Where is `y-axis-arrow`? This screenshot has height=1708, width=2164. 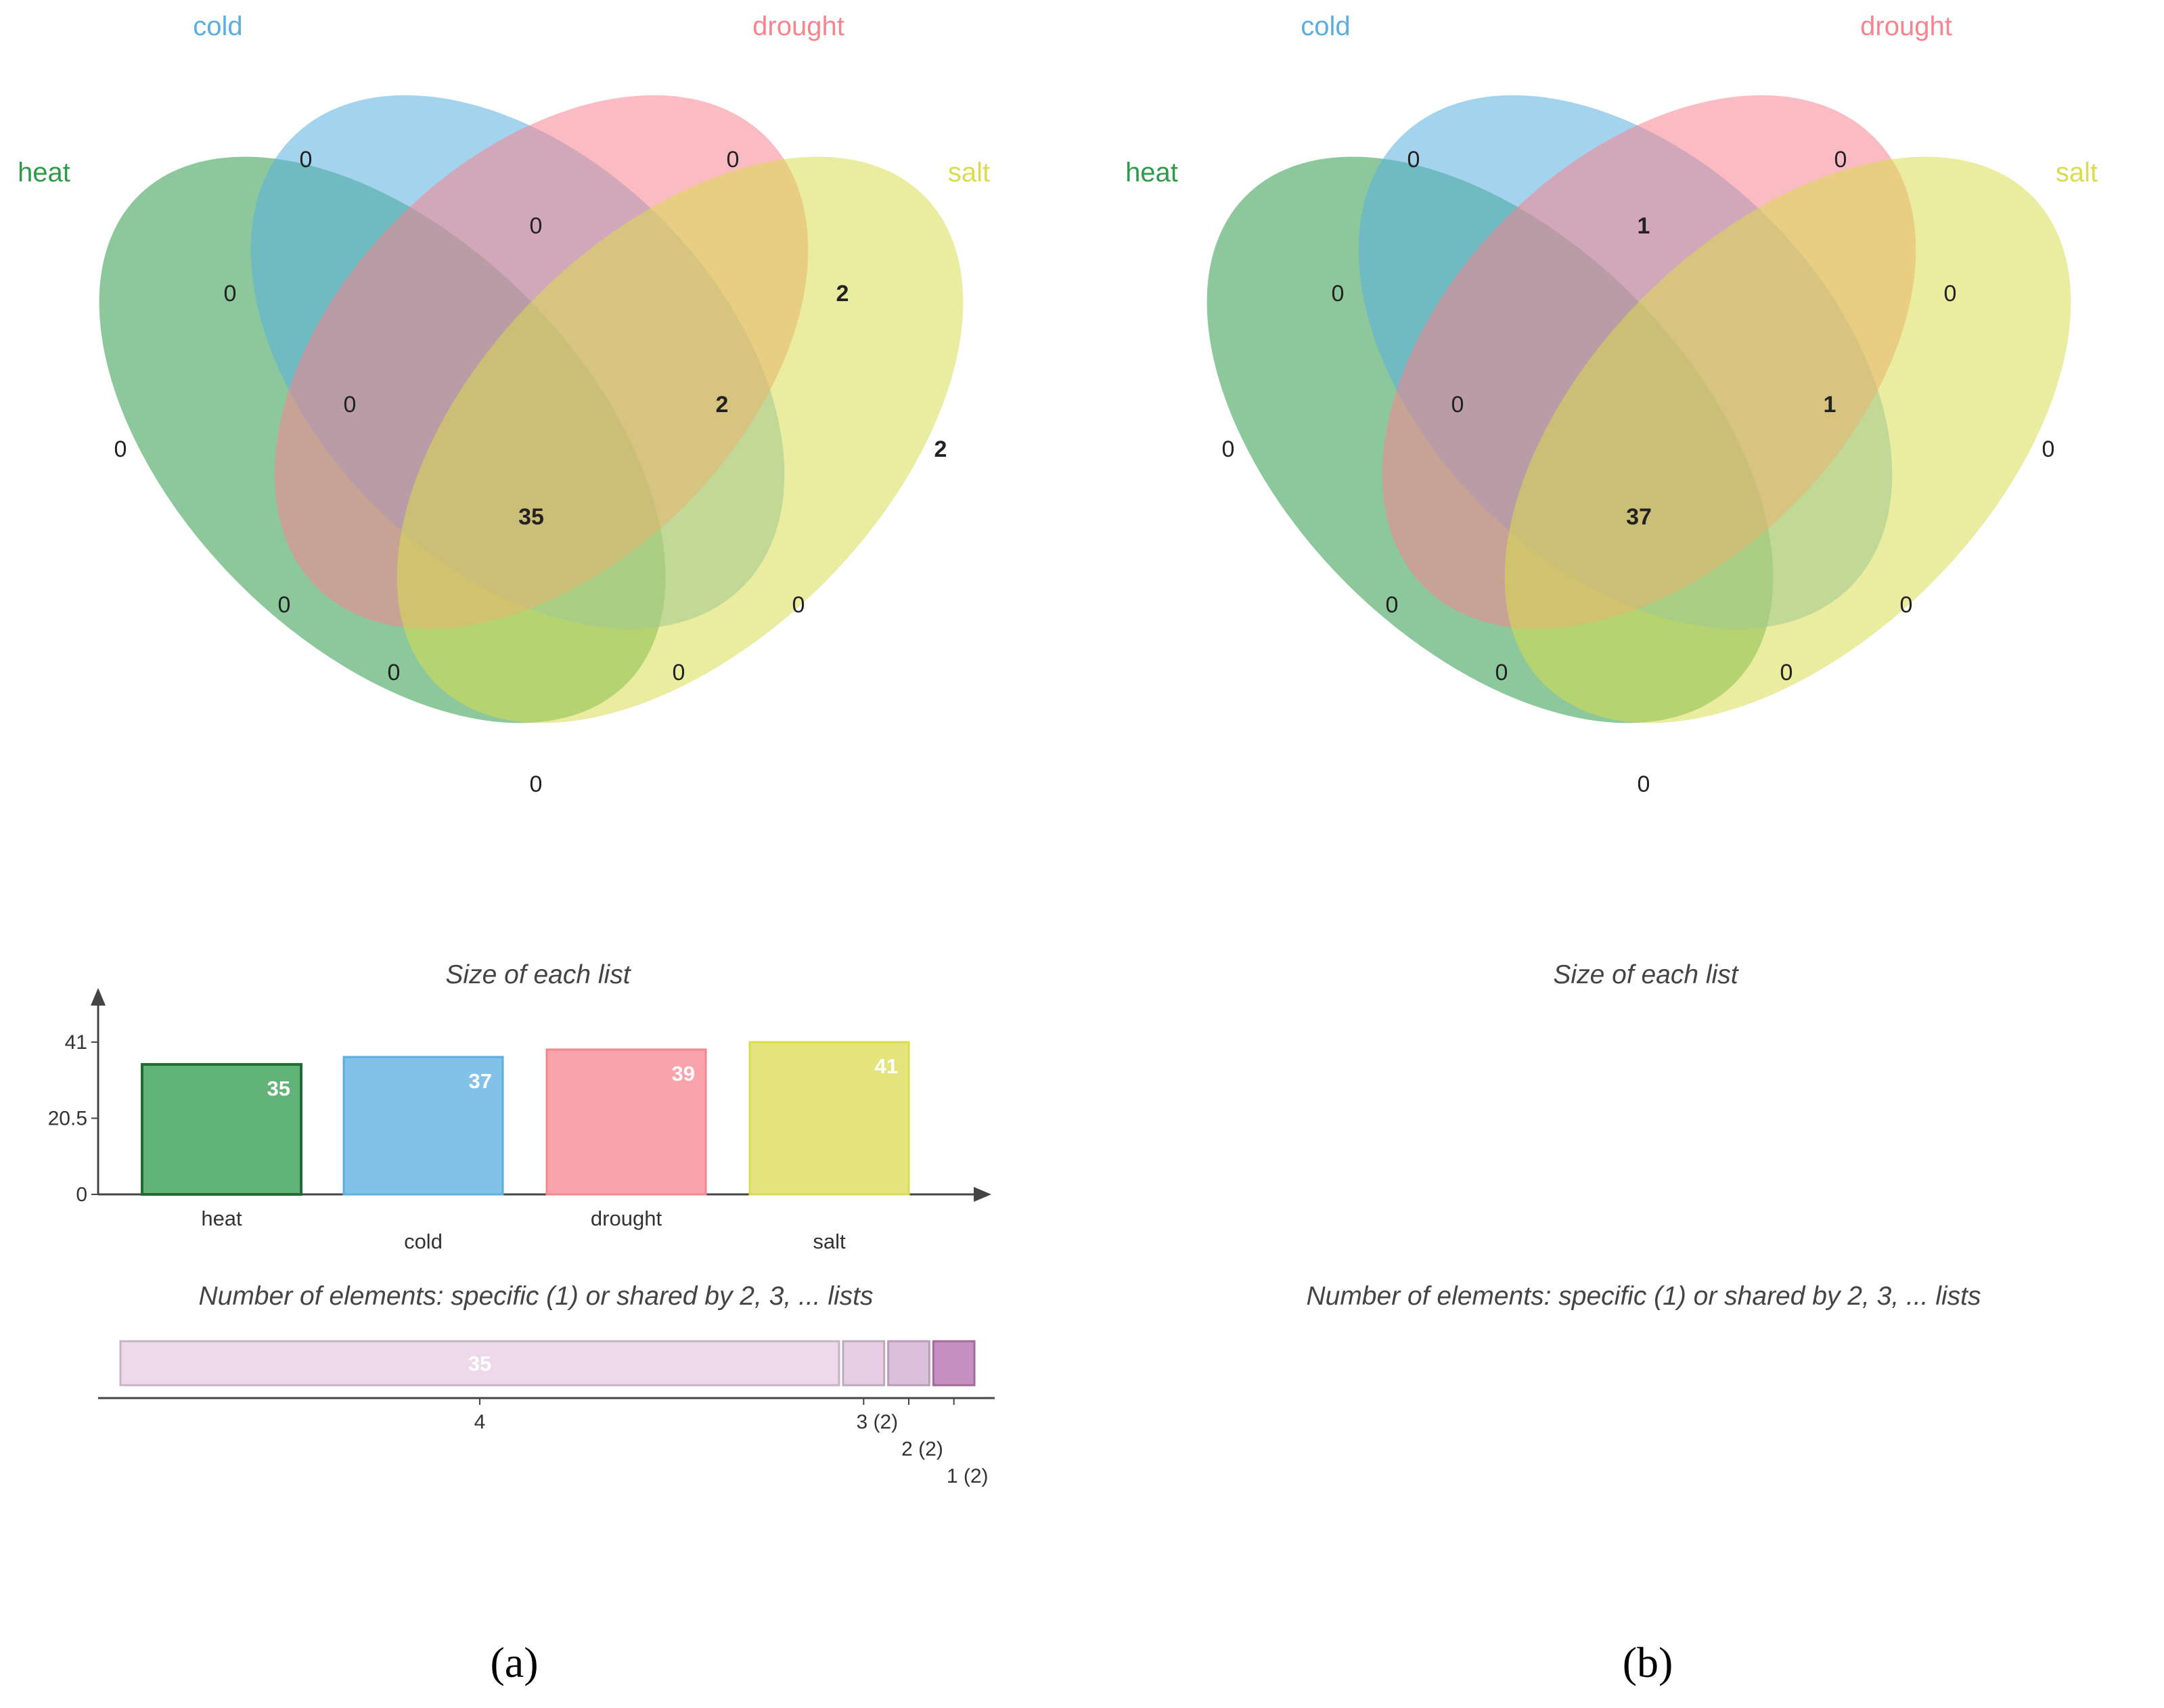
y-axis-arrow is located at coordinates (98, 997).